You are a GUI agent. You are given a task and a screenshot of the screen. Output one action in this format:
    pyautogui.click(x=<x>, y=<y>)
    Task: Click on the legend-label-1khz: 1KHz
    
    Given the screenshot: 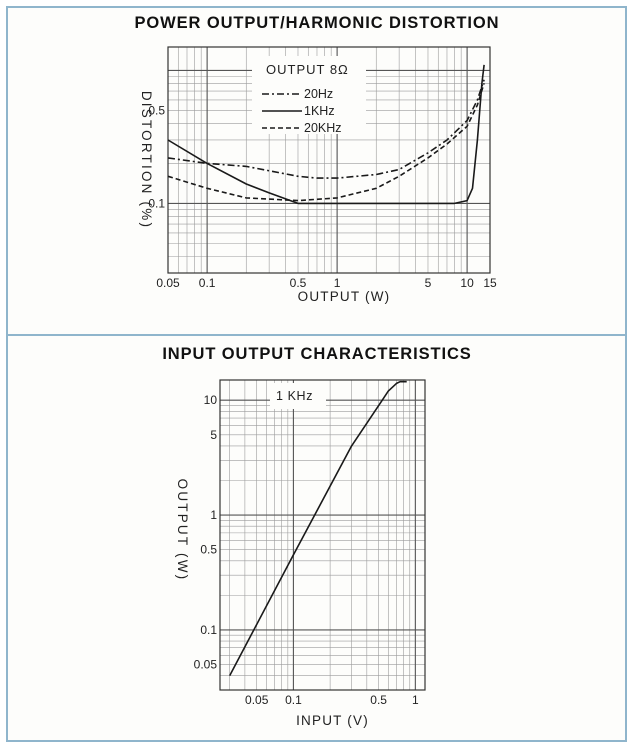 What is the action you would take?
    pyautogui.click(x=319, y=111)
    